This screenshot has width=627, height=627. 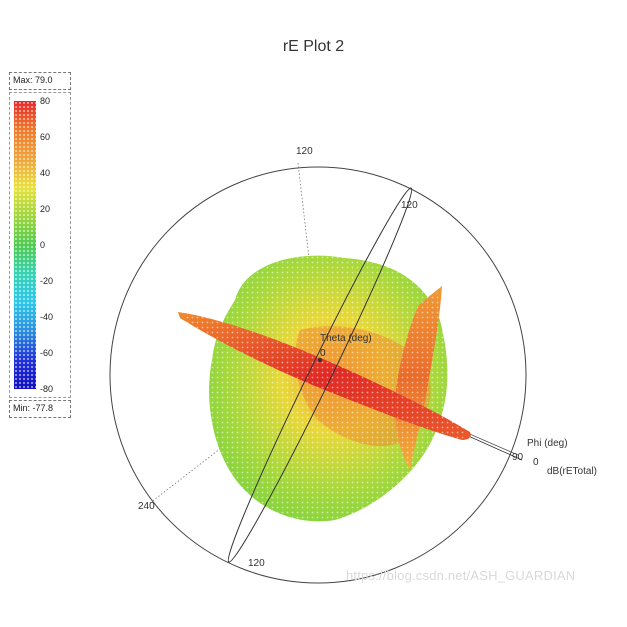 What do you see at coordinates (572, 471) in the screenshot?
I see `quantity-label: dB(rETotal)` at bounding box center [572, 471].